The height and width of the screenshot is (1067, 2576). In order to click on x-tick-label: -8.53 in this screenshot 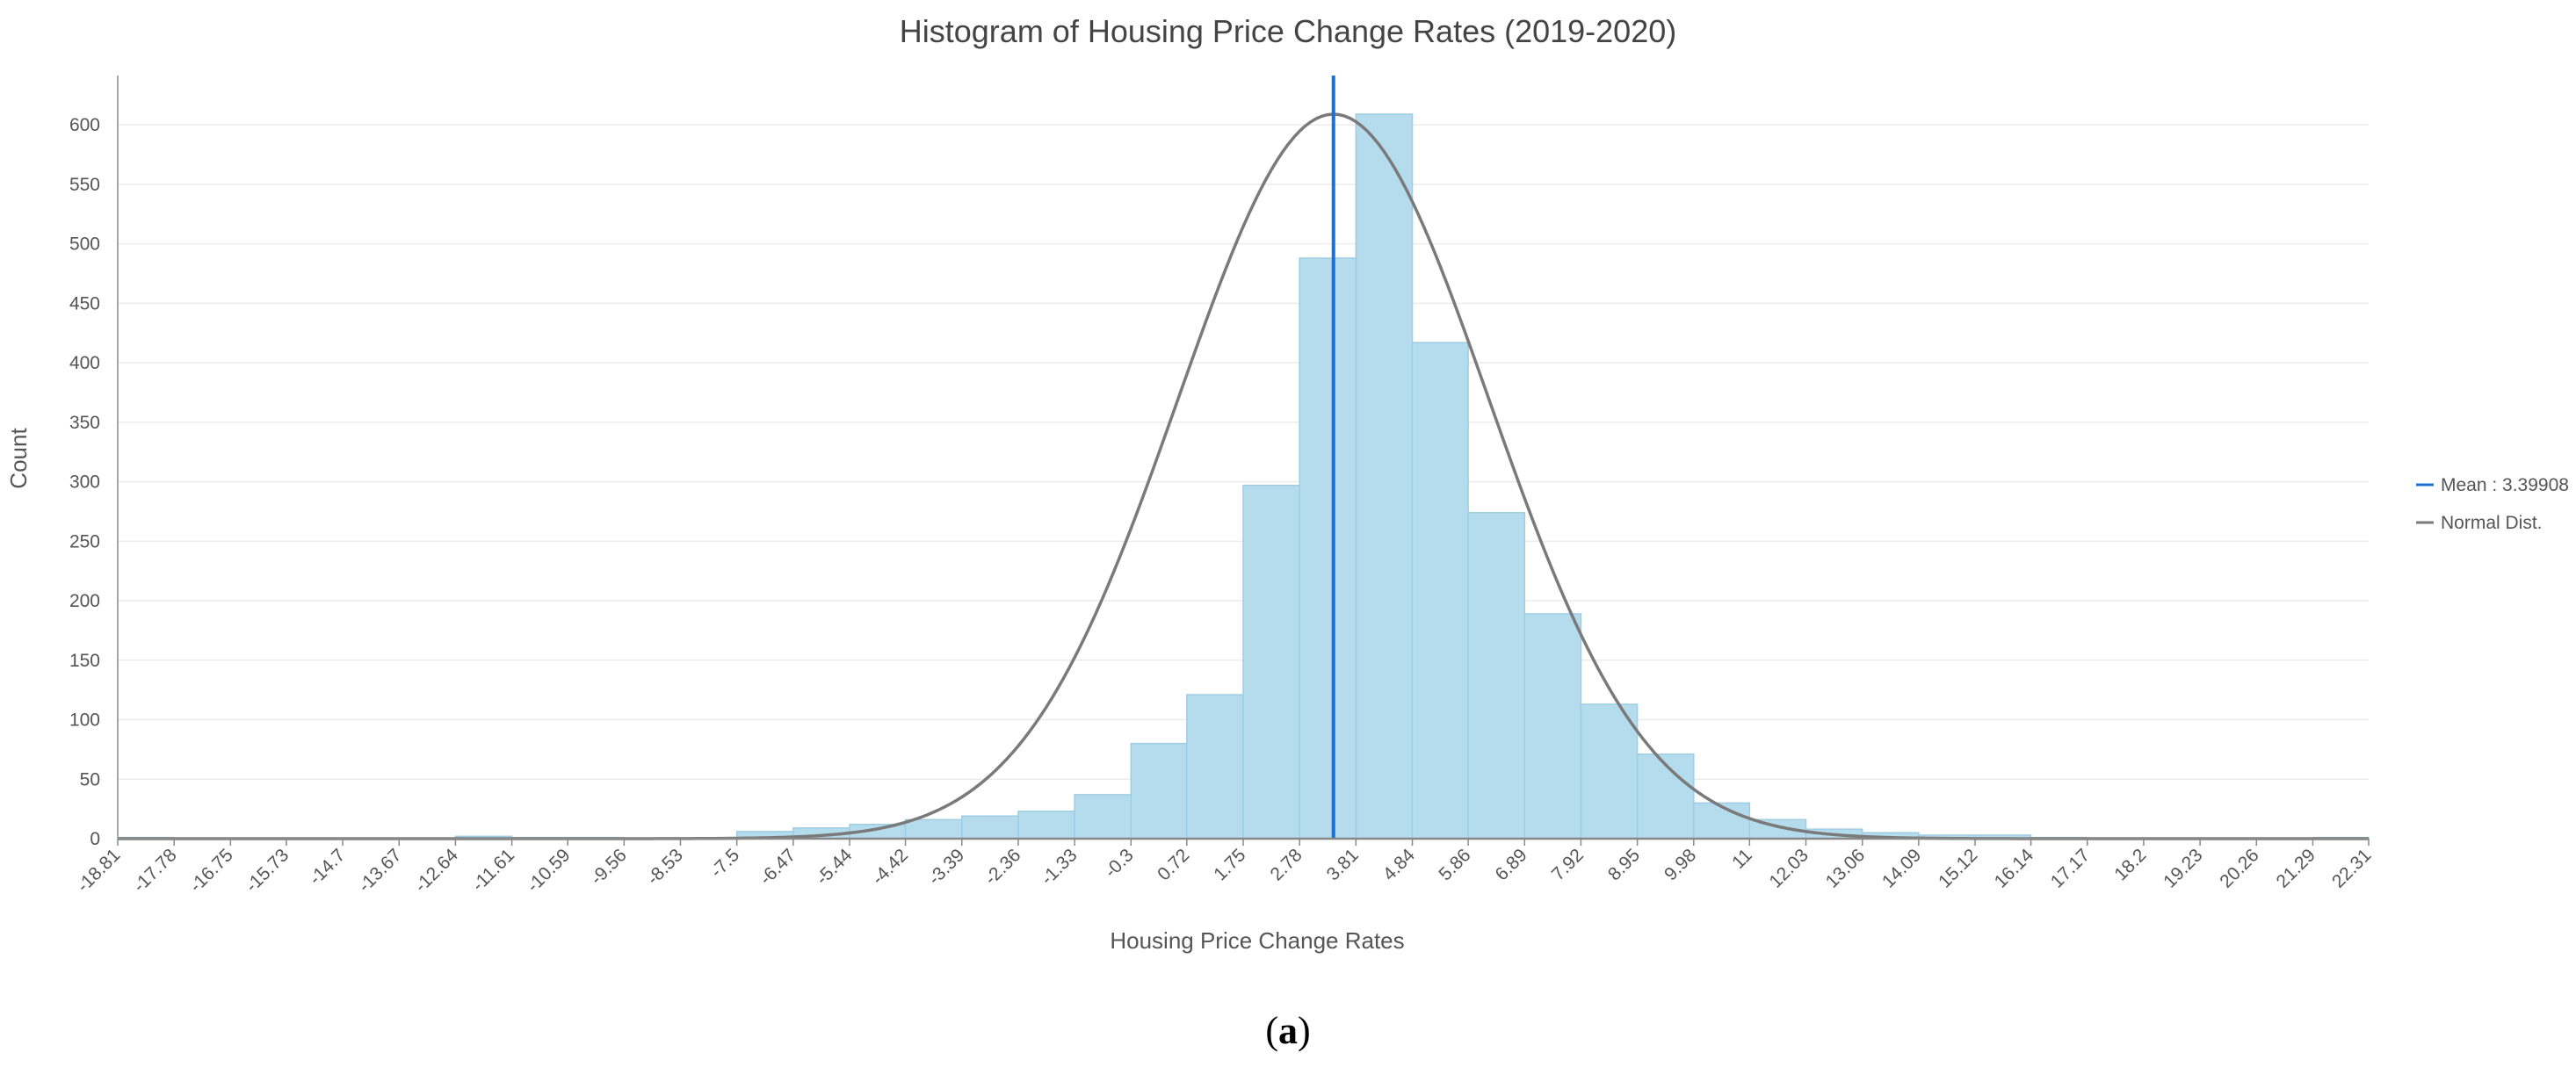, I will do `click(665, 867)`.